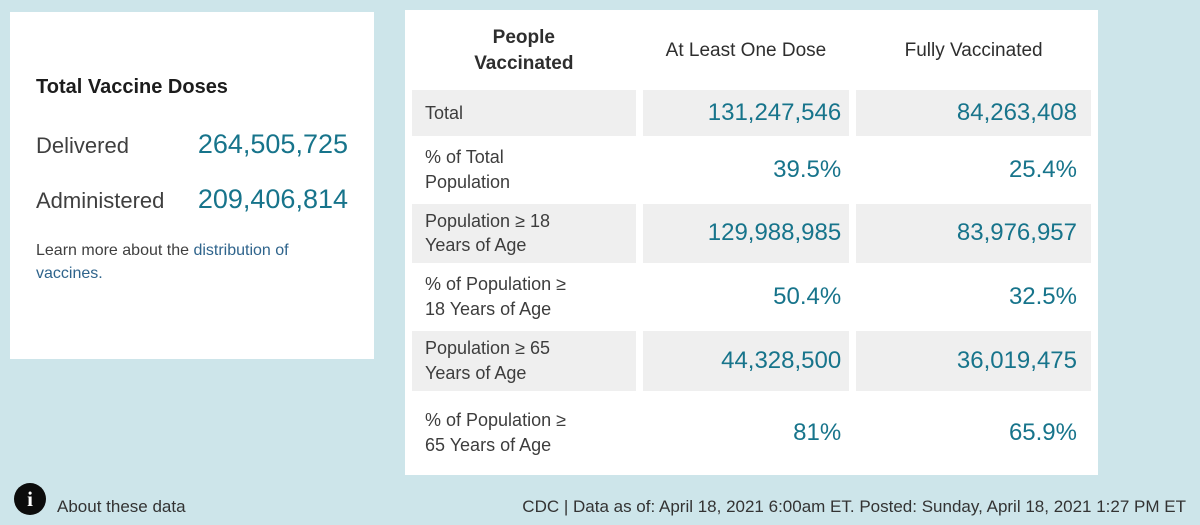 Image resolution: width=1200 pixels, height=525 pixels. Describe the element at coordinates (973, 360) in the screenshot. I see `fully-vaccinated-value: 36,019,475` at that location.